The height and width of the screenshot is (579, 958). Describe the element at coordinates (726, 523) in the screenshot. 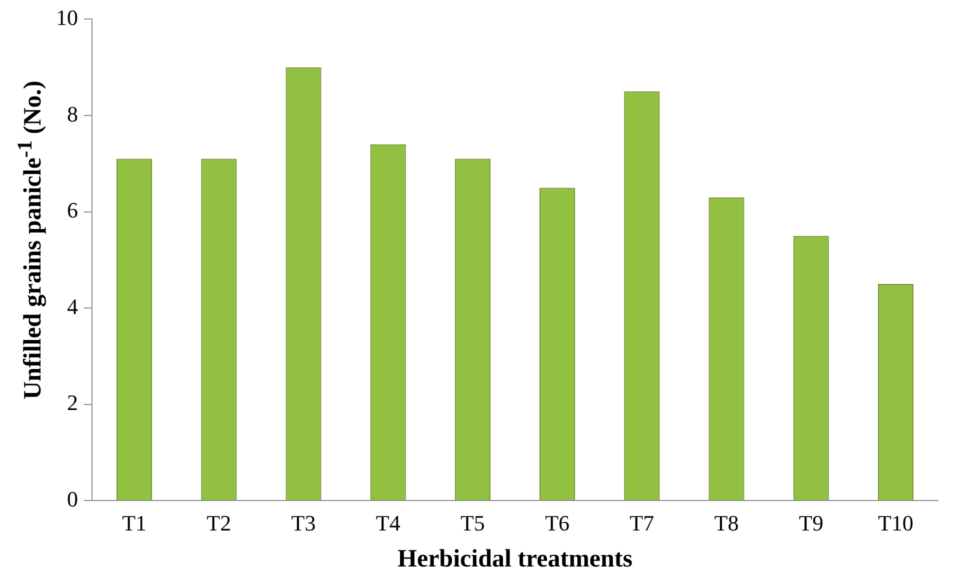

I see `x-tick-label: T8` at that location.